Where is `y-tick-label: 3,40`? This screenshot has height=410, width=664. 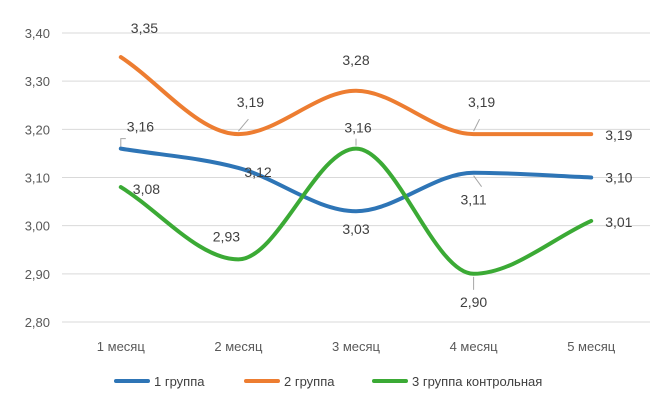
y-tick-label: 3,40 is located at coordinates (37, 33).